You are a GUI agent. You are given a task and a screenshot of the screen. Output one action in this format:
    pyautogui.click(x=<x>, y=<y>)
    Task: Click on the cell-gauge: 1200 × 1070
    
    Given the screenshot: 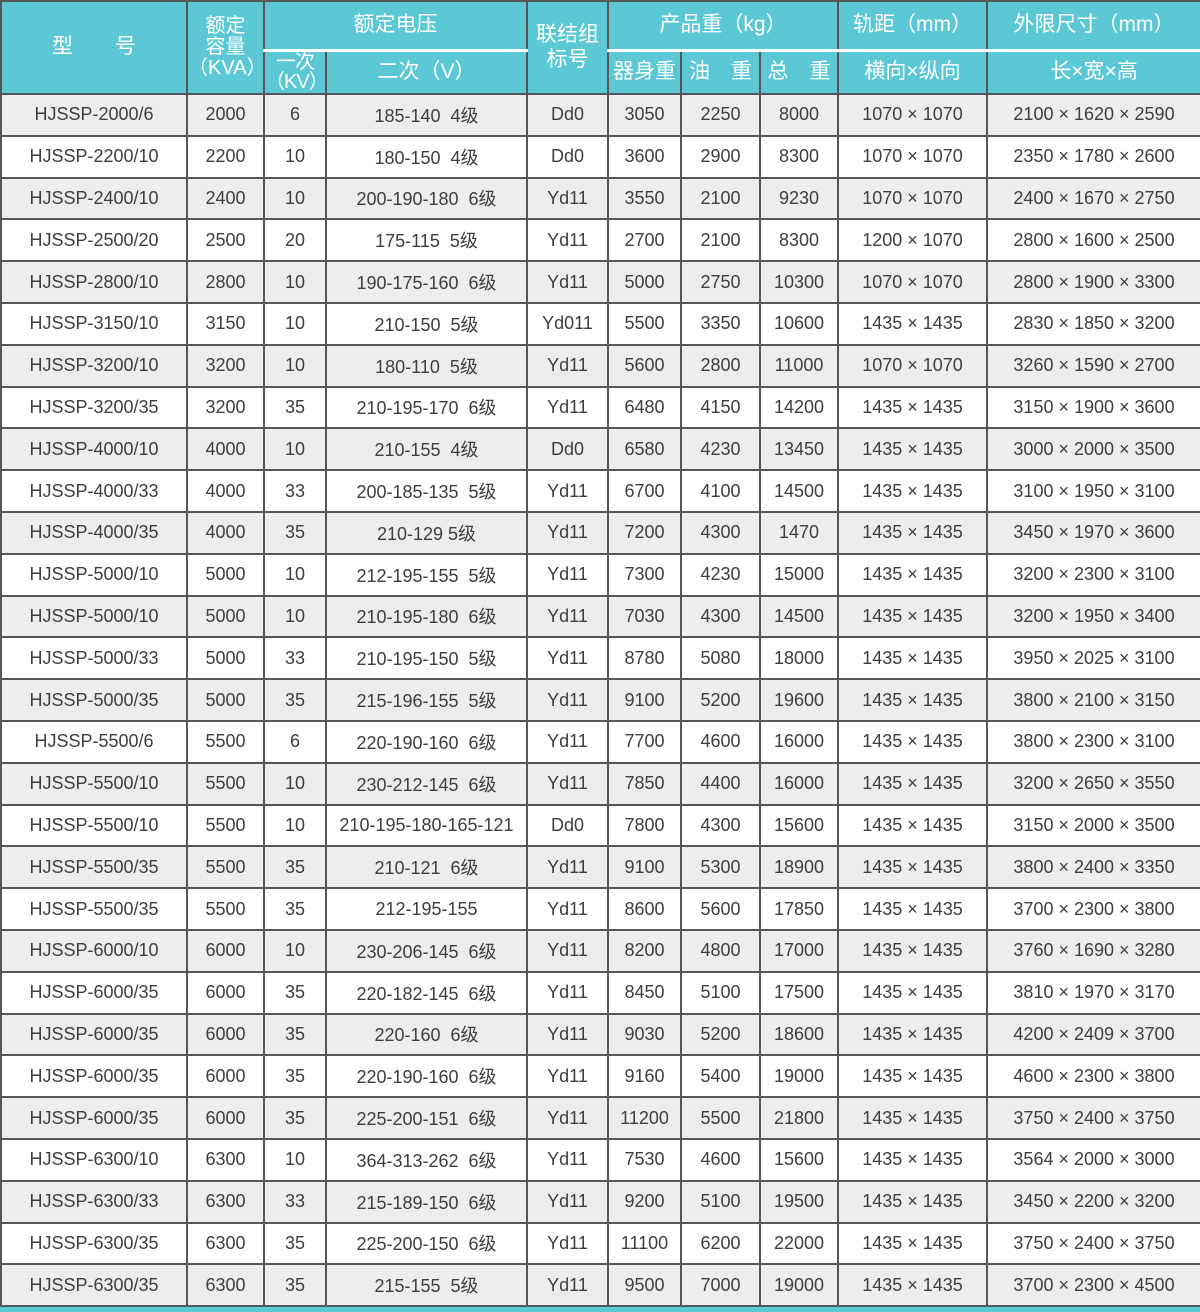 What is the action you would take?
    pyautogui.click(x=912, y=240)
    